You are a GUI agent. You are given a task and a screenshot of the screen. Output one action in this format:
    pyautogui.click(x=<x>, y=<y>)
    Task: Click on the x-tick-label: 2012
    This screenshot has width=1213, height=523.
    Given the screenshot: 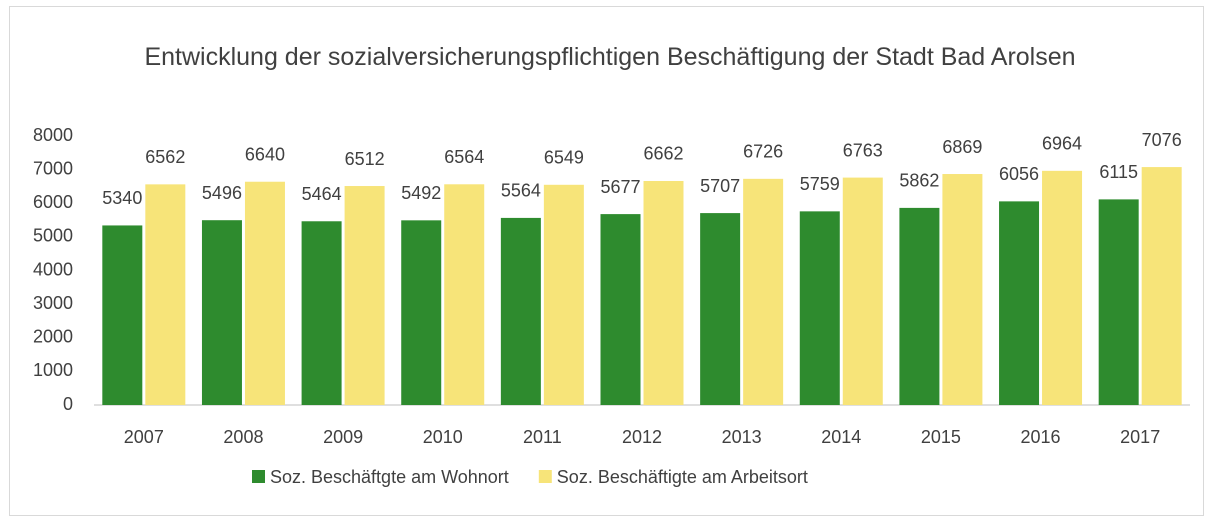 What is the action you would take?
    pyautogui.click(x=642, y=437)
    